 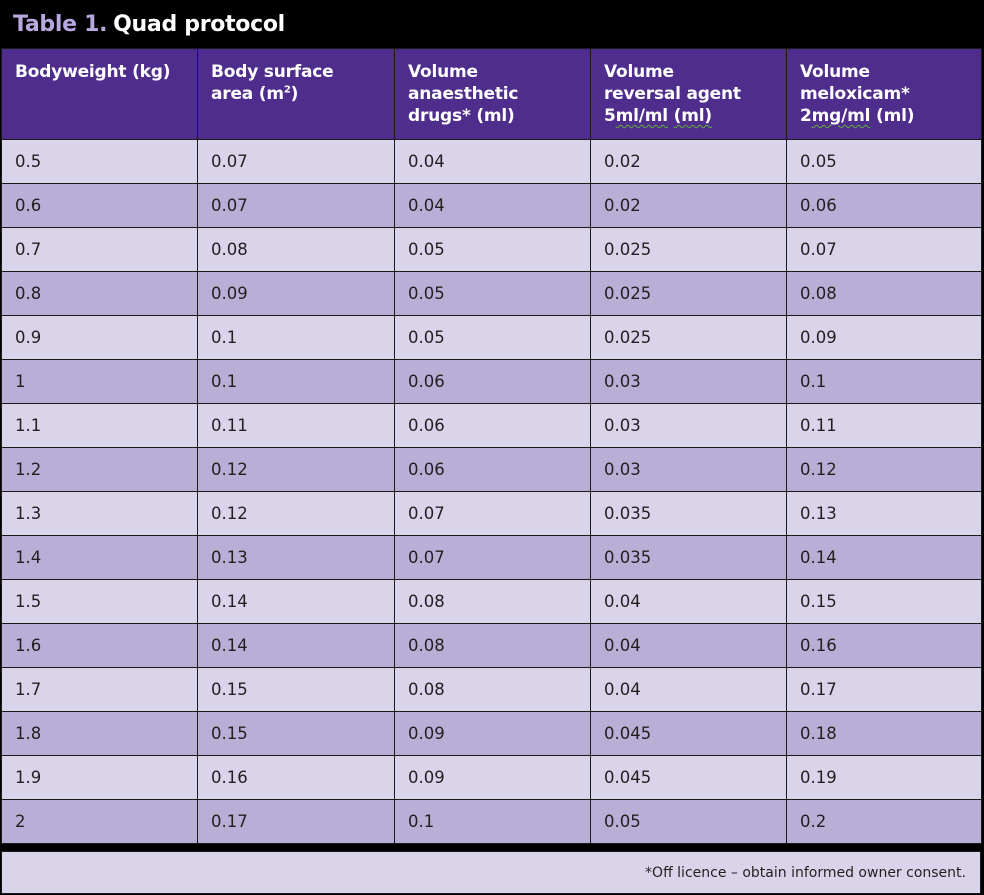 What do you see at coordinates (99, 733) in the screenshot?
I see `cell-bodyweight: 1.8` at bounding box center [99, 733].